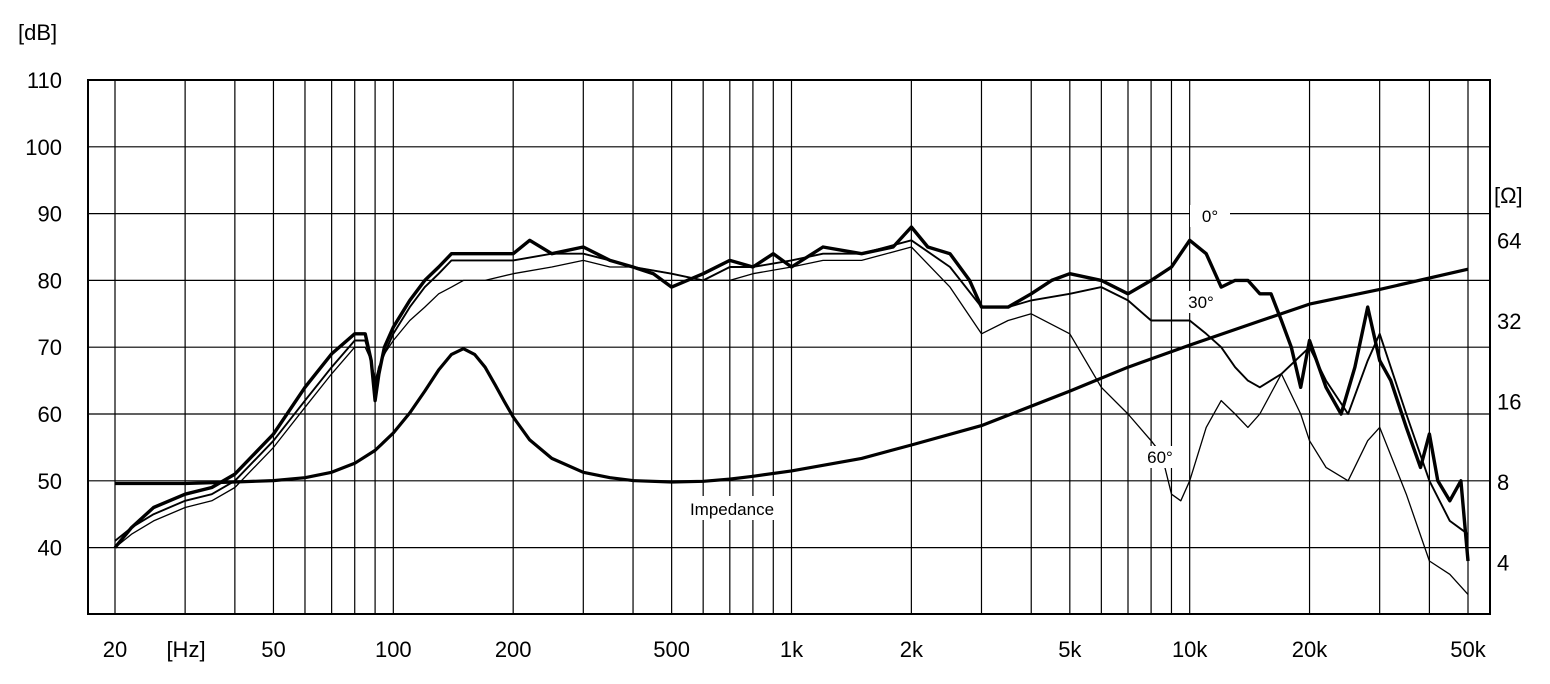  Describe the element at coordinates (1509, 321) in the screenshot. I see `y-right-tick-label: 32` at that location.